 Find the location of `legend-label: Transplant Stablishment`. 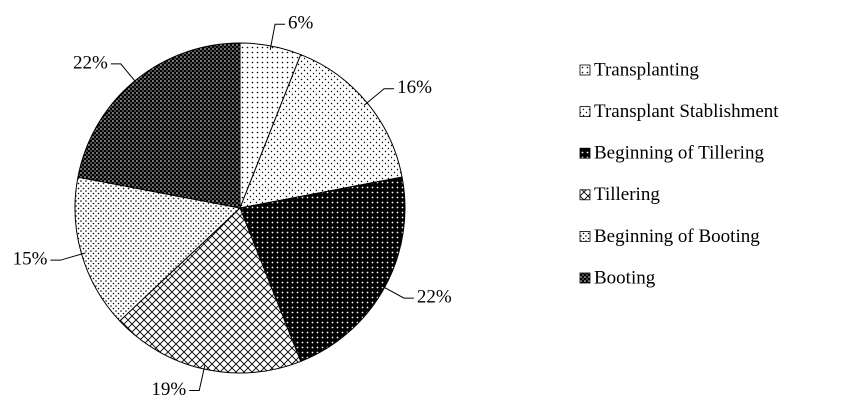

legend-label: Transplant Stablishment is located at coordinates (686, 111).